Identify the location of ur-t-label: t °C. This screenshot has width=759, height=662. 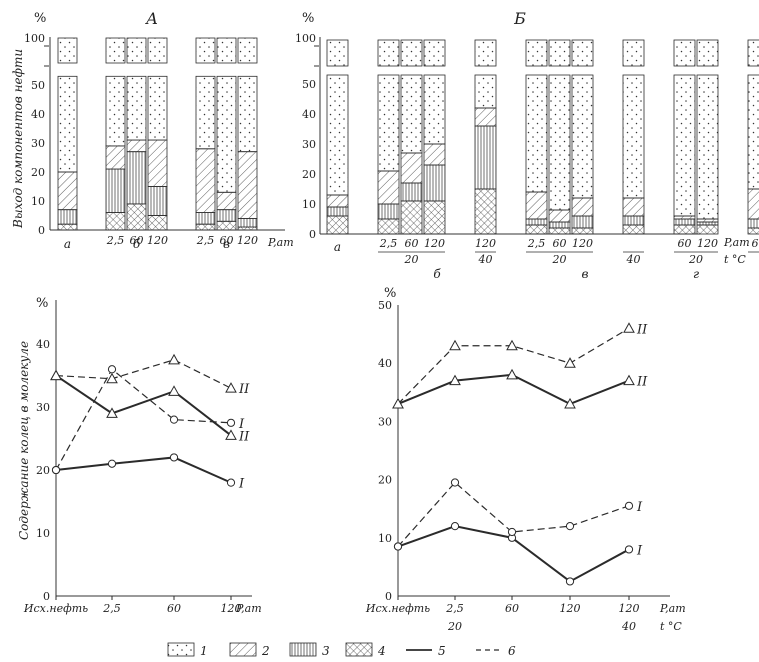
(735, 259).